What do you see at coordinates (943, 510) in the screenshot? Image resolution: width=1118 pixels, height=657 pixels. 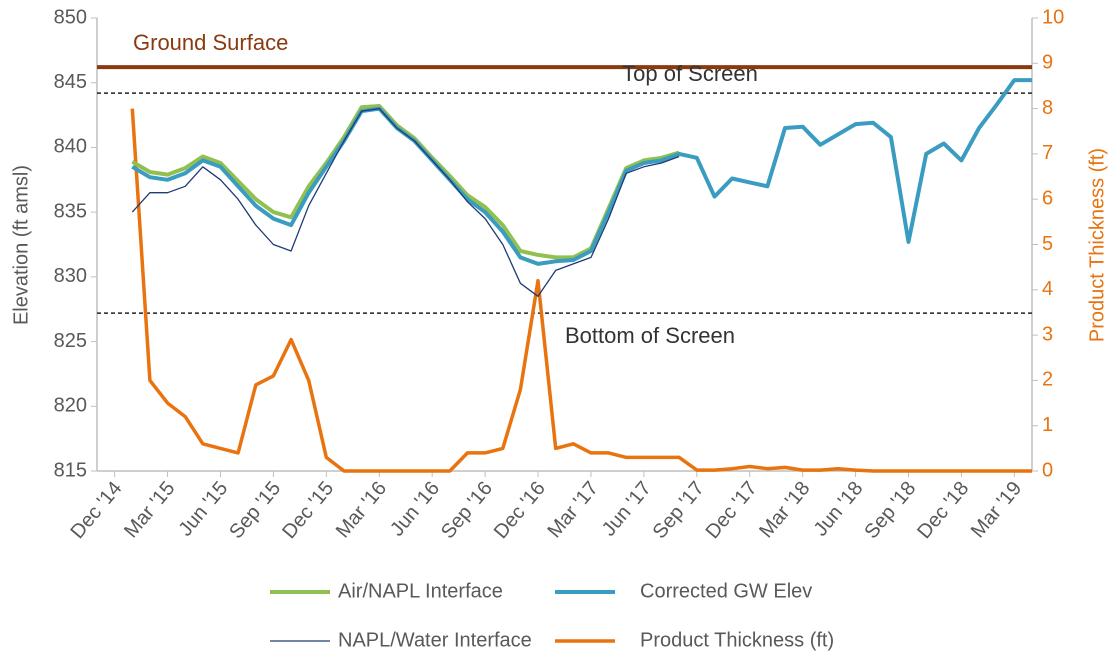 I see `x-tick-label: Dec '18` at bounding box center [943, 510].